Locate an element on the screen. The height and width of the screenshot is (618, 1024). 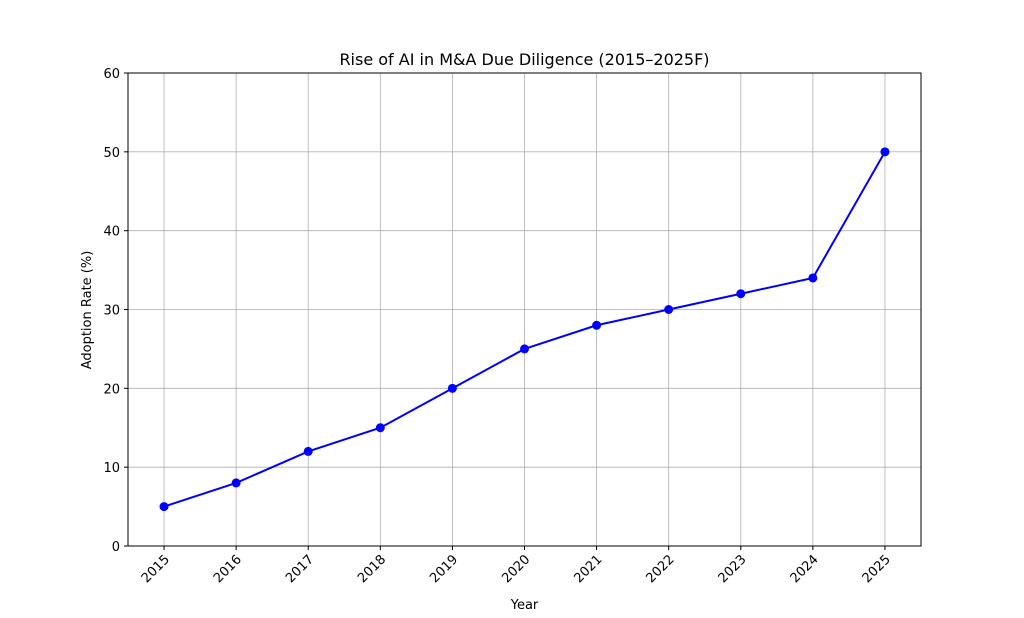
x-tick-label: 2015 is located at coordinates (156, 569).